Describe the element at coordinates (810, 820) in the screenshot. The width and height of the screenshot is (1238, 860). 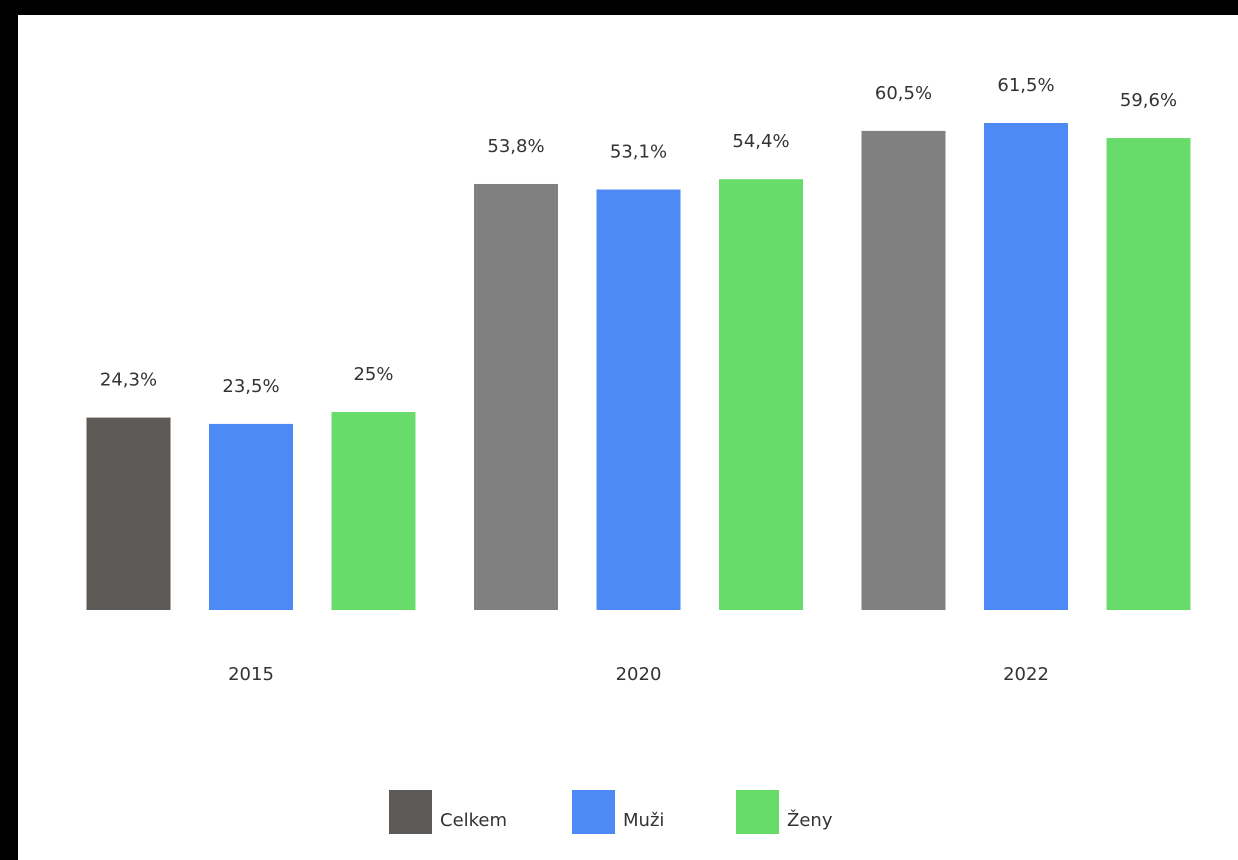
I see `legend-label: Ženy` at that location.